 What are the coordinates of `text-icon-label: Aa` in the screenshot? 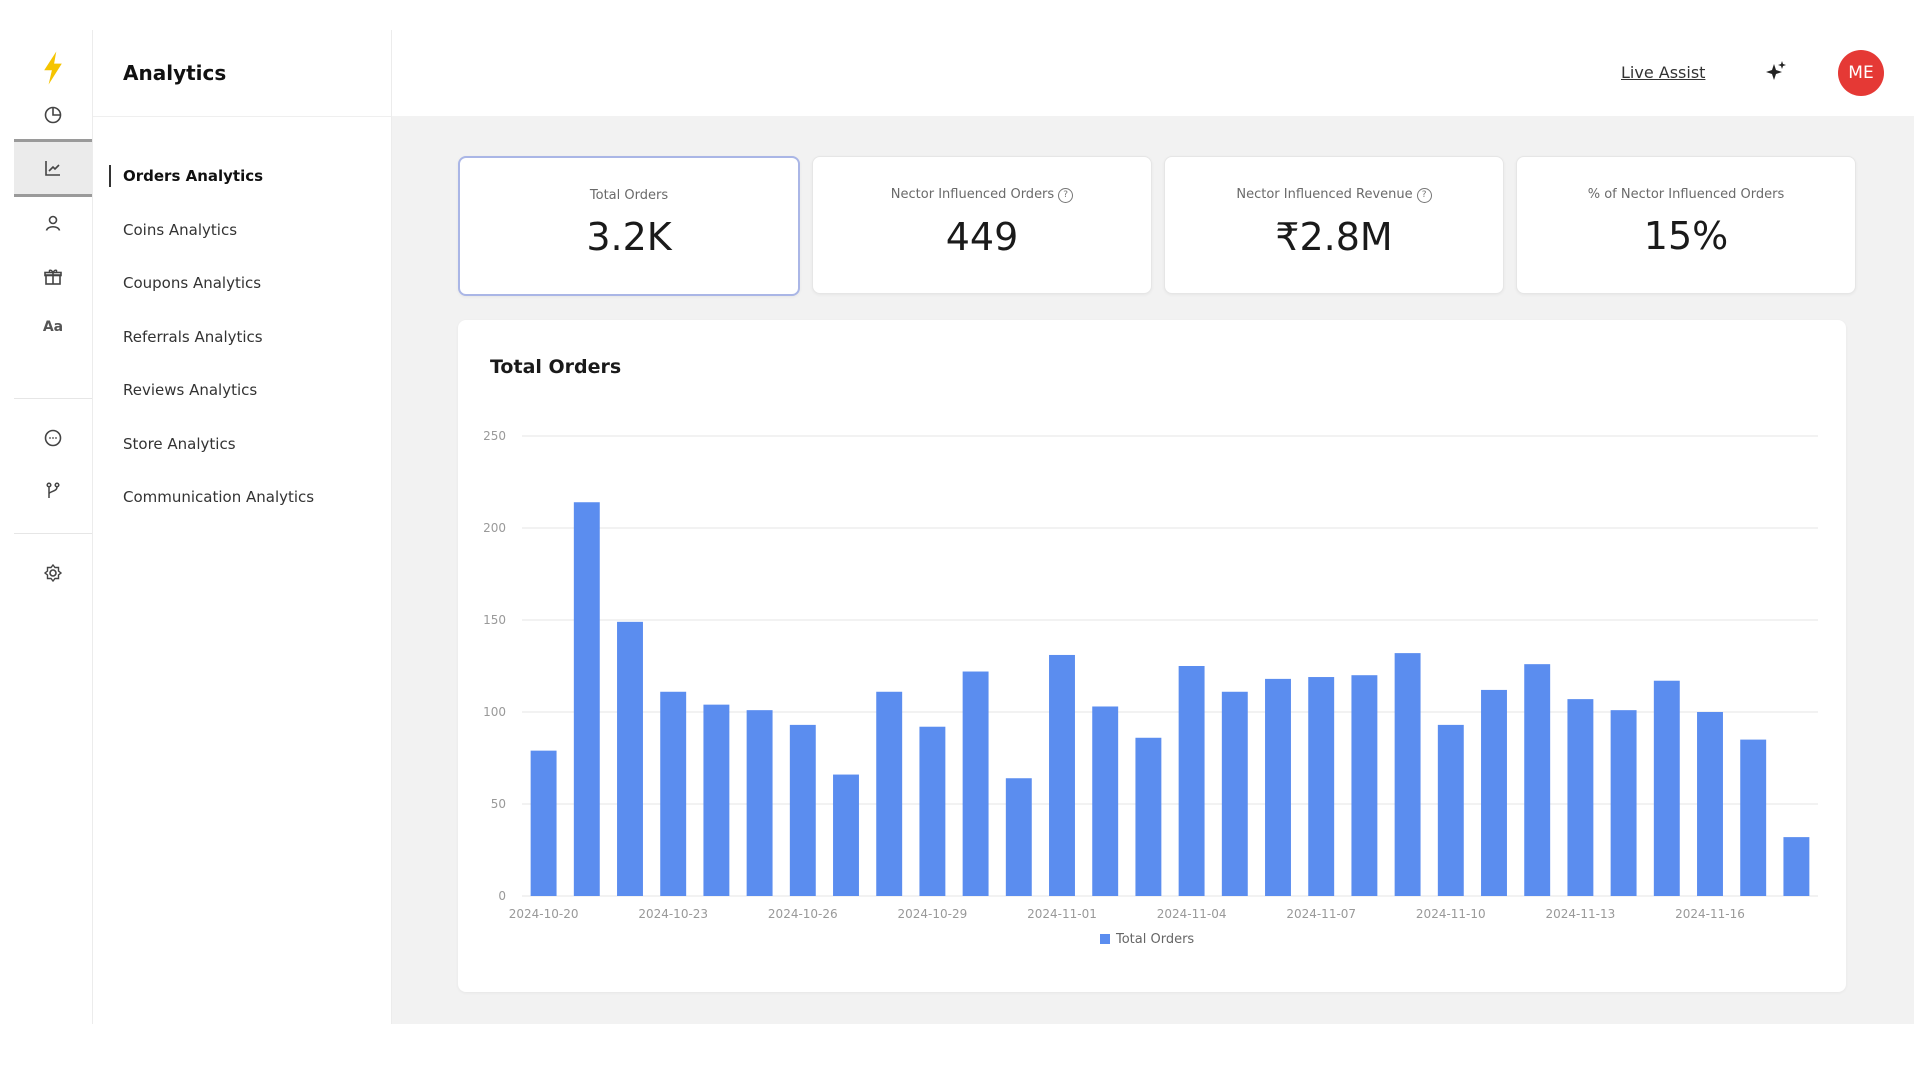 It's located at (53, 327).